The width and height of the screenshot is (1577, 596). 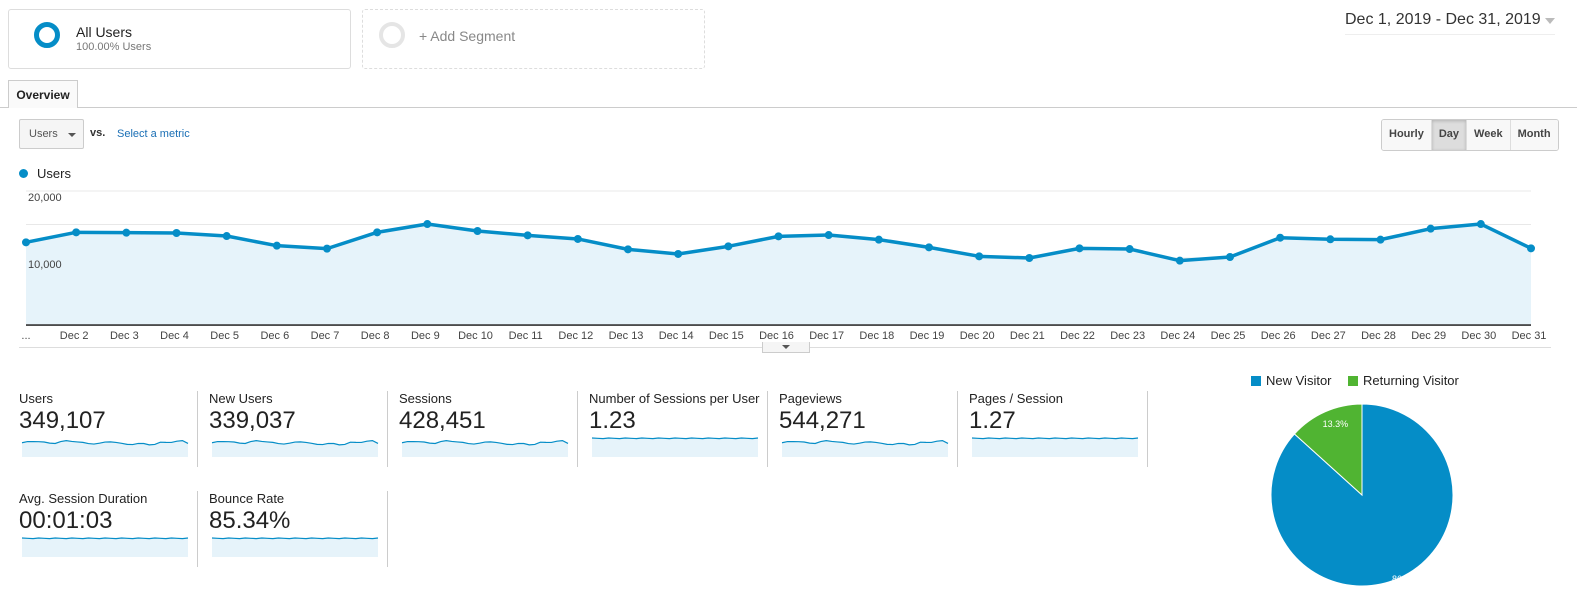 What do you see at coordinates (576, 336) in the screenshot?
I see `x-tick-label: Dec 12` at bounding box center [576, 336].